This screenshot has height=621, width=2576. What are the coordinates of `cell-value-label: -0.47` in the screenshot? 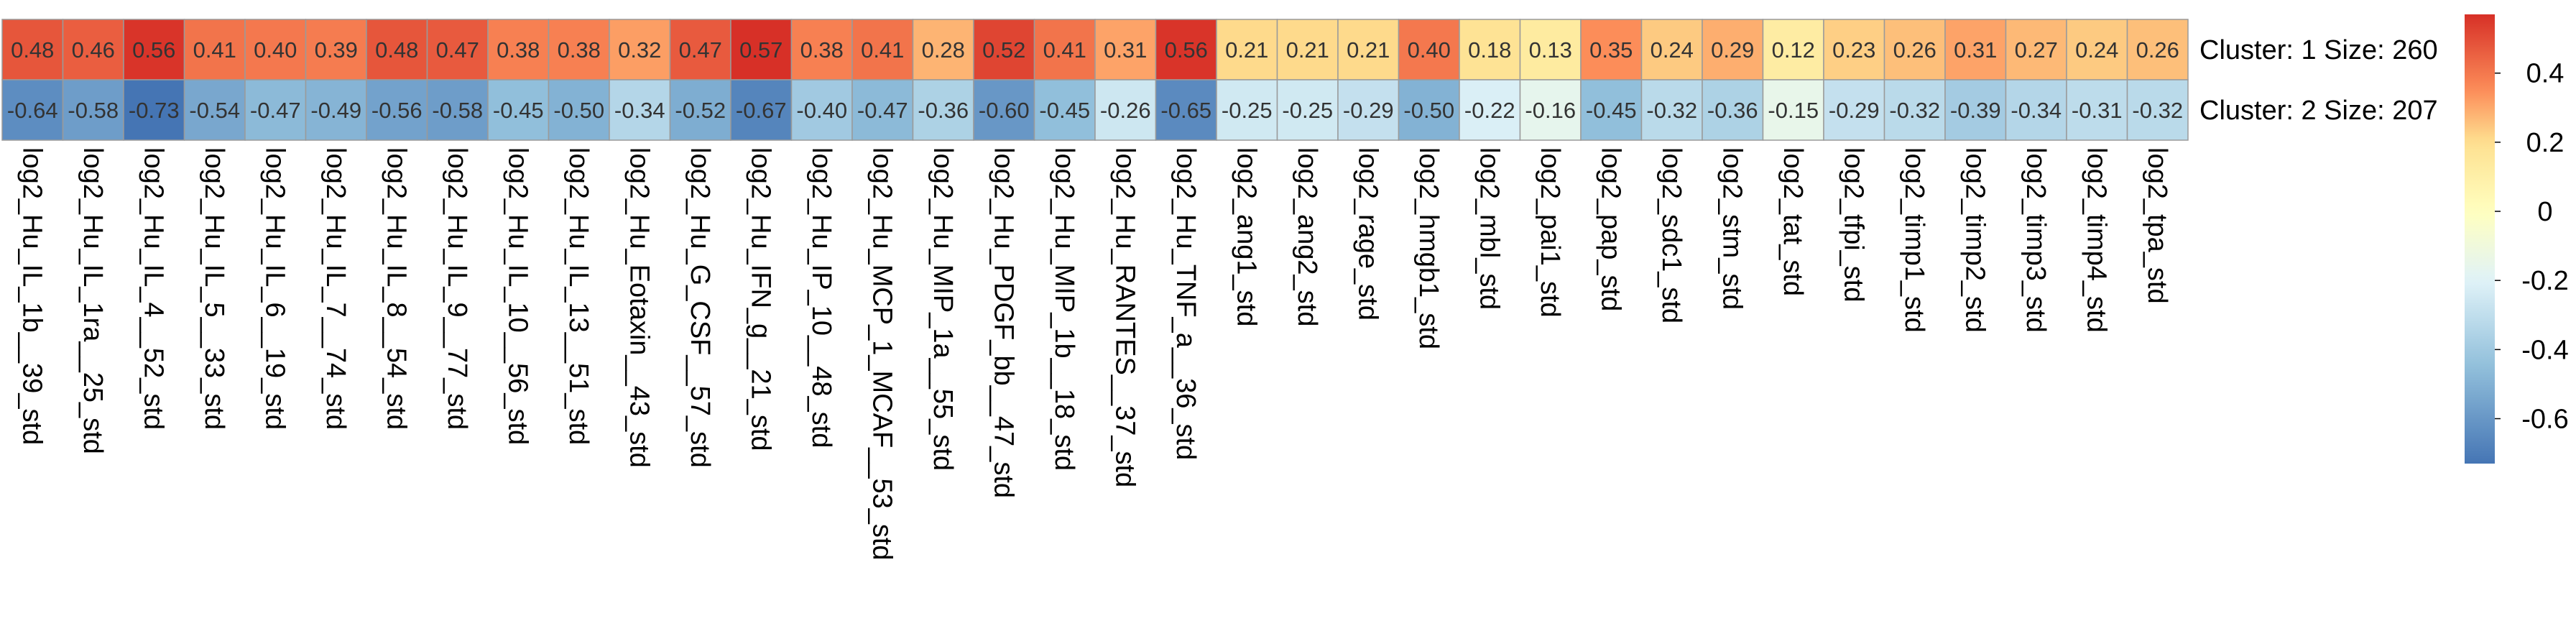 It's located at (883, 110).